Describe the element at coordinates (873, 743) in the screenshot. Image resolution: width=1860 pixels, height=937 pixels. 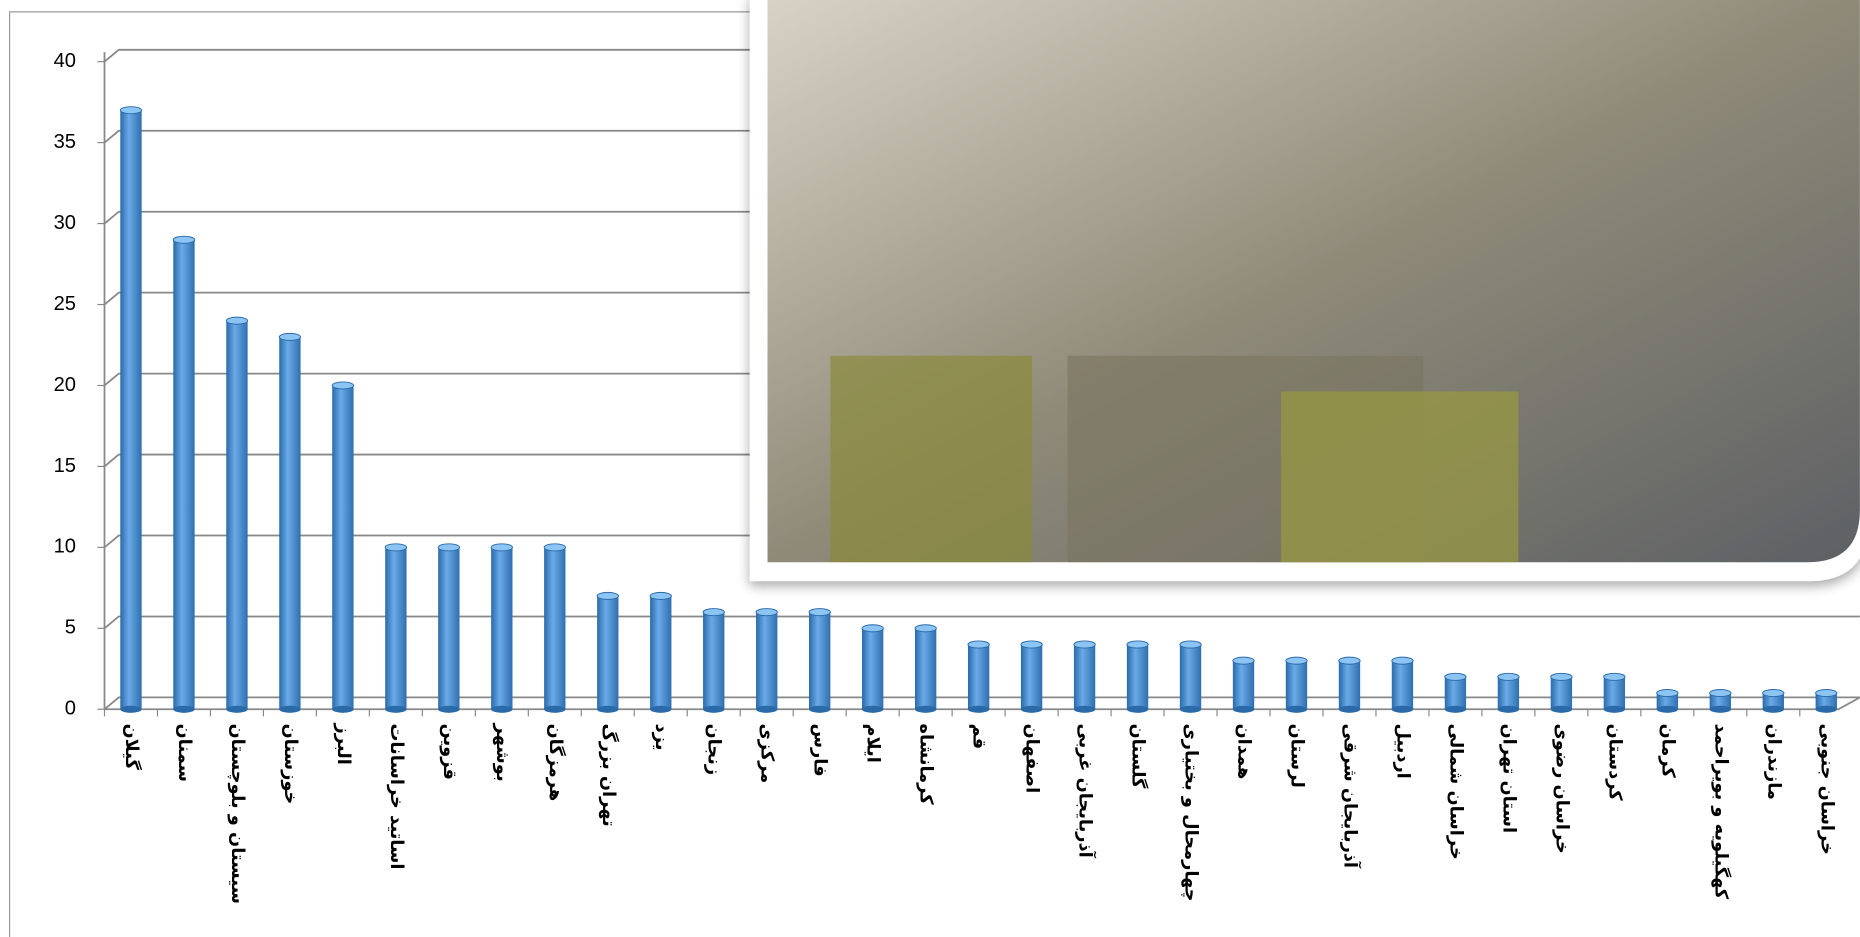
I see `x-tick-label: ایلام` at that location.